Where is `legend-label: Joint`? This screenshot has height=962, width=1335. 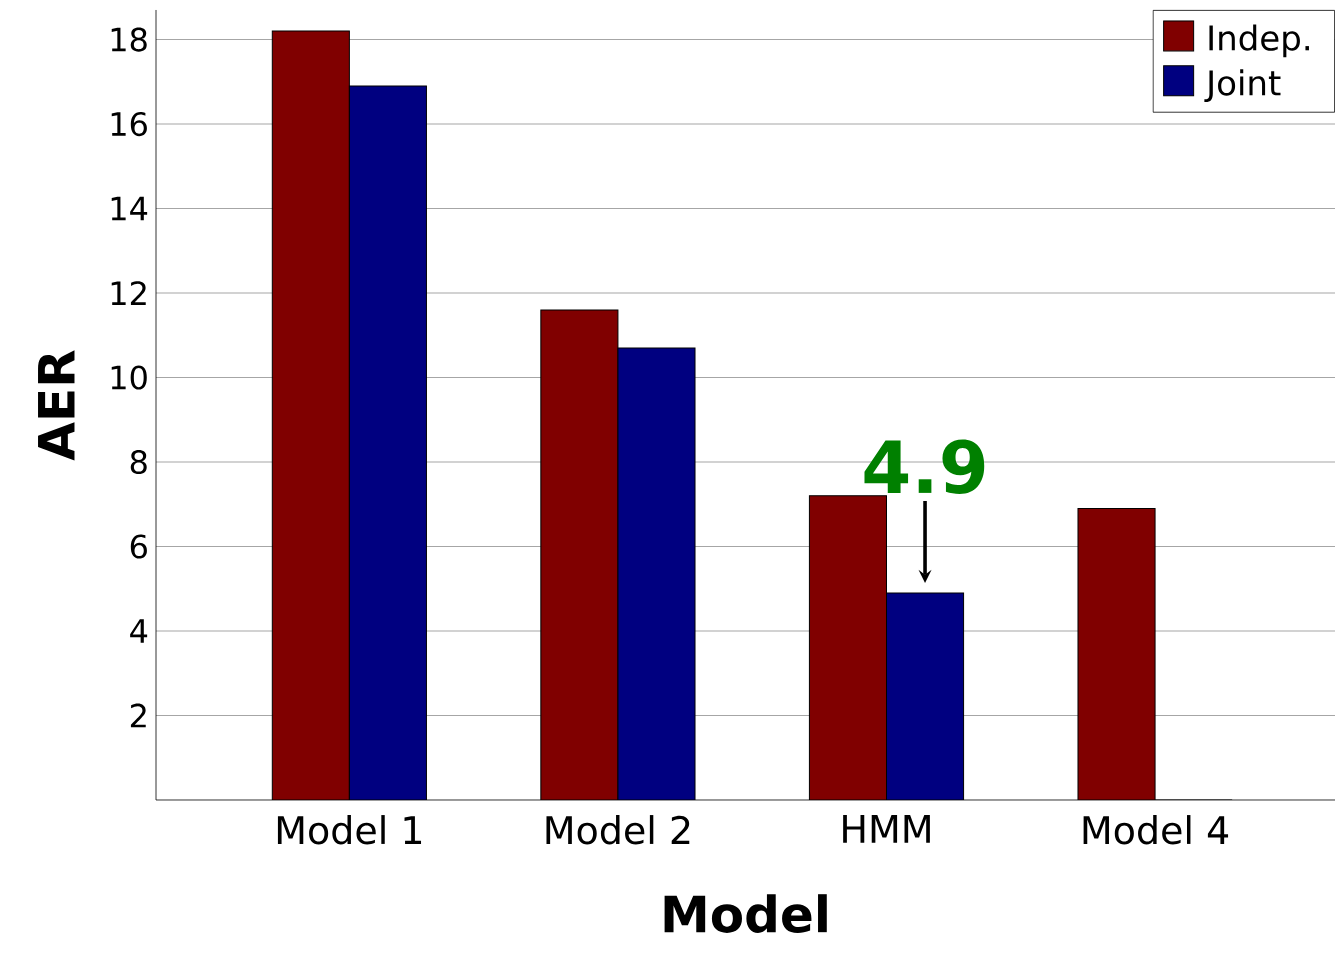 legend-label: Joint is located at coordinates (1242, 86).